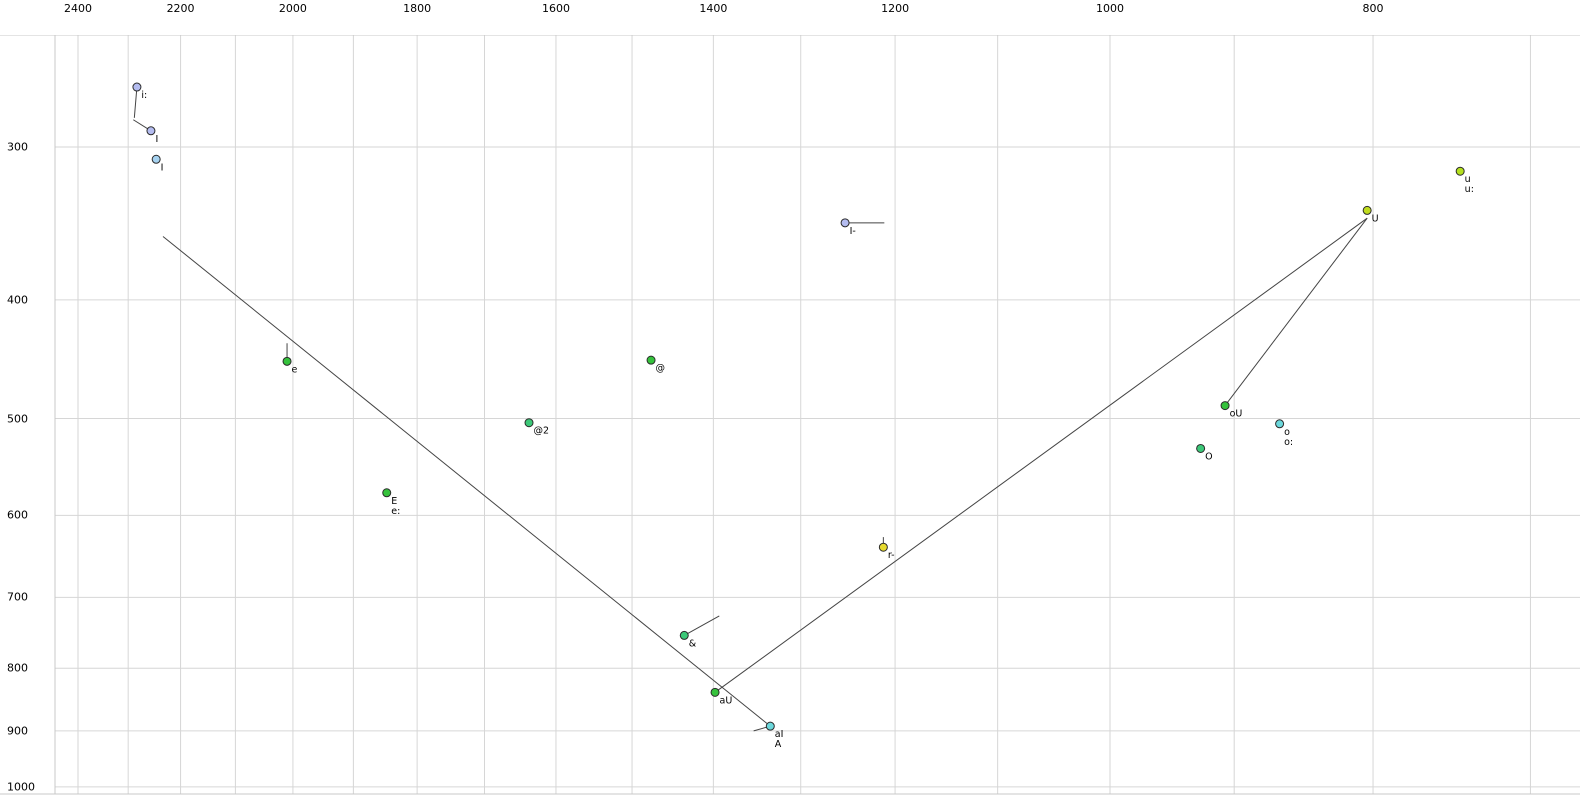 This screenshot has height=800, width=1580. Describe the element at coordinates (394, 501) in the screenshot. I see `vowel-label: E` at that location.